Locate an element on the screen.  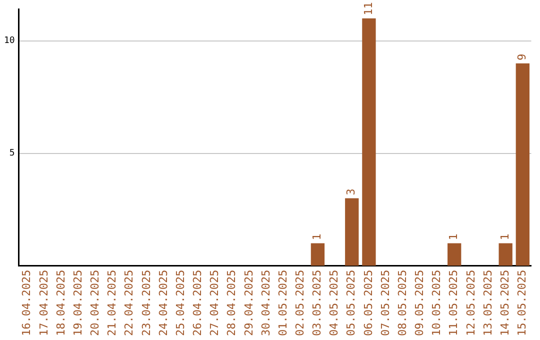
y-tick-label: 10 is located at coordinates (9, 41).